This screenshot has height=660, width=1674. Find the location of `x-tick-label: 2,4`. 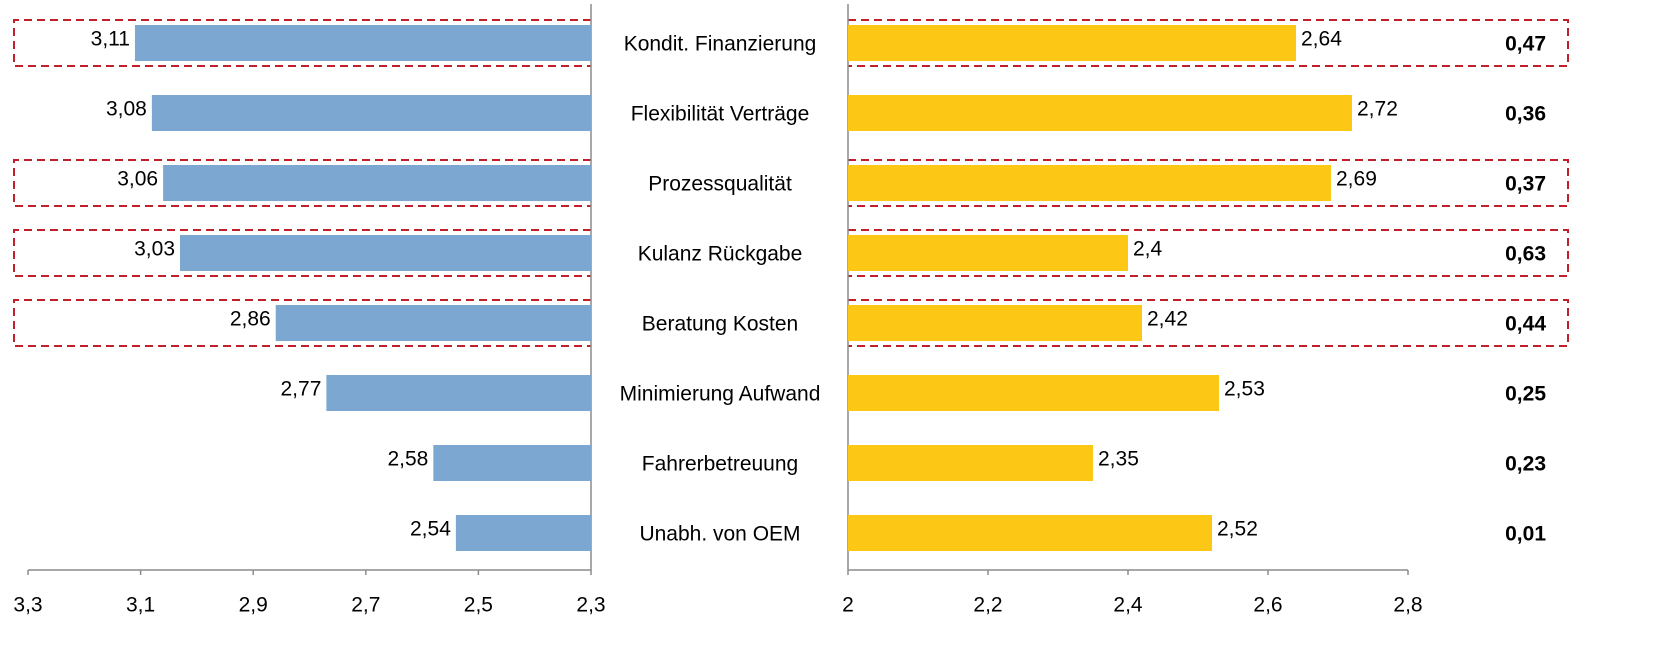

x-tick-label: 2,4 is located at coordinates (1128, 605).